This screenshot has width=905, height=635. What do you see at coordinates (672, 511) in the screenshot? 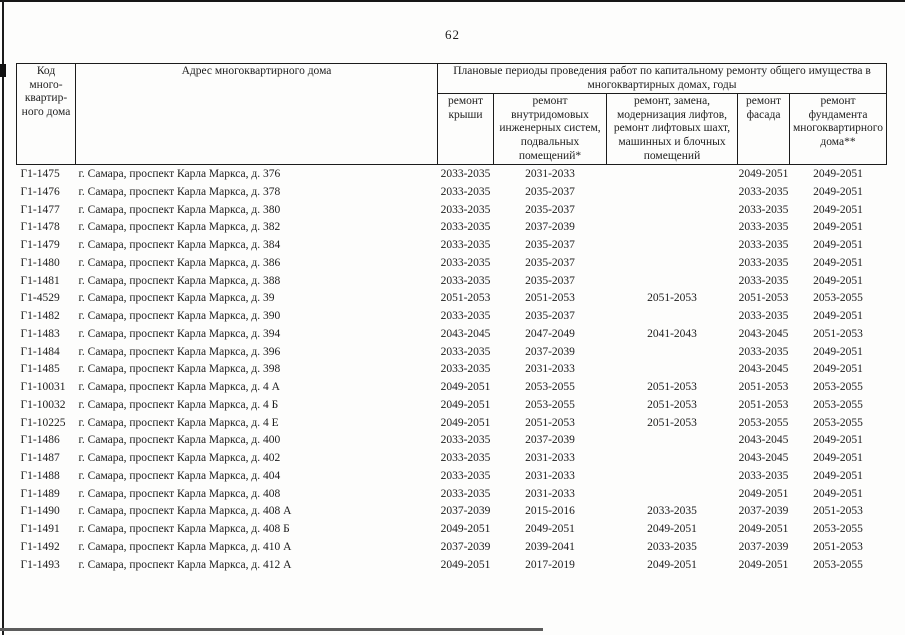
I see `cell-elevator-period: 2033-2035` at bounding box center [672, 511].